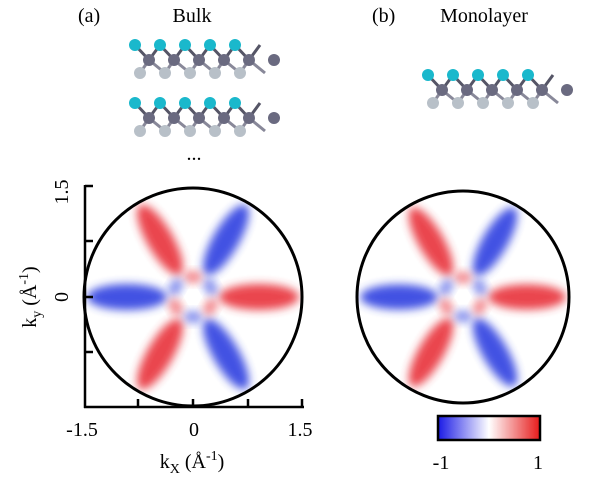 This screenshot has height=479, width=595. What do you see at coordinates (484, 16) in the screenshot?
I see `panel-title: Monolayer` at bounding box center [484, 16].